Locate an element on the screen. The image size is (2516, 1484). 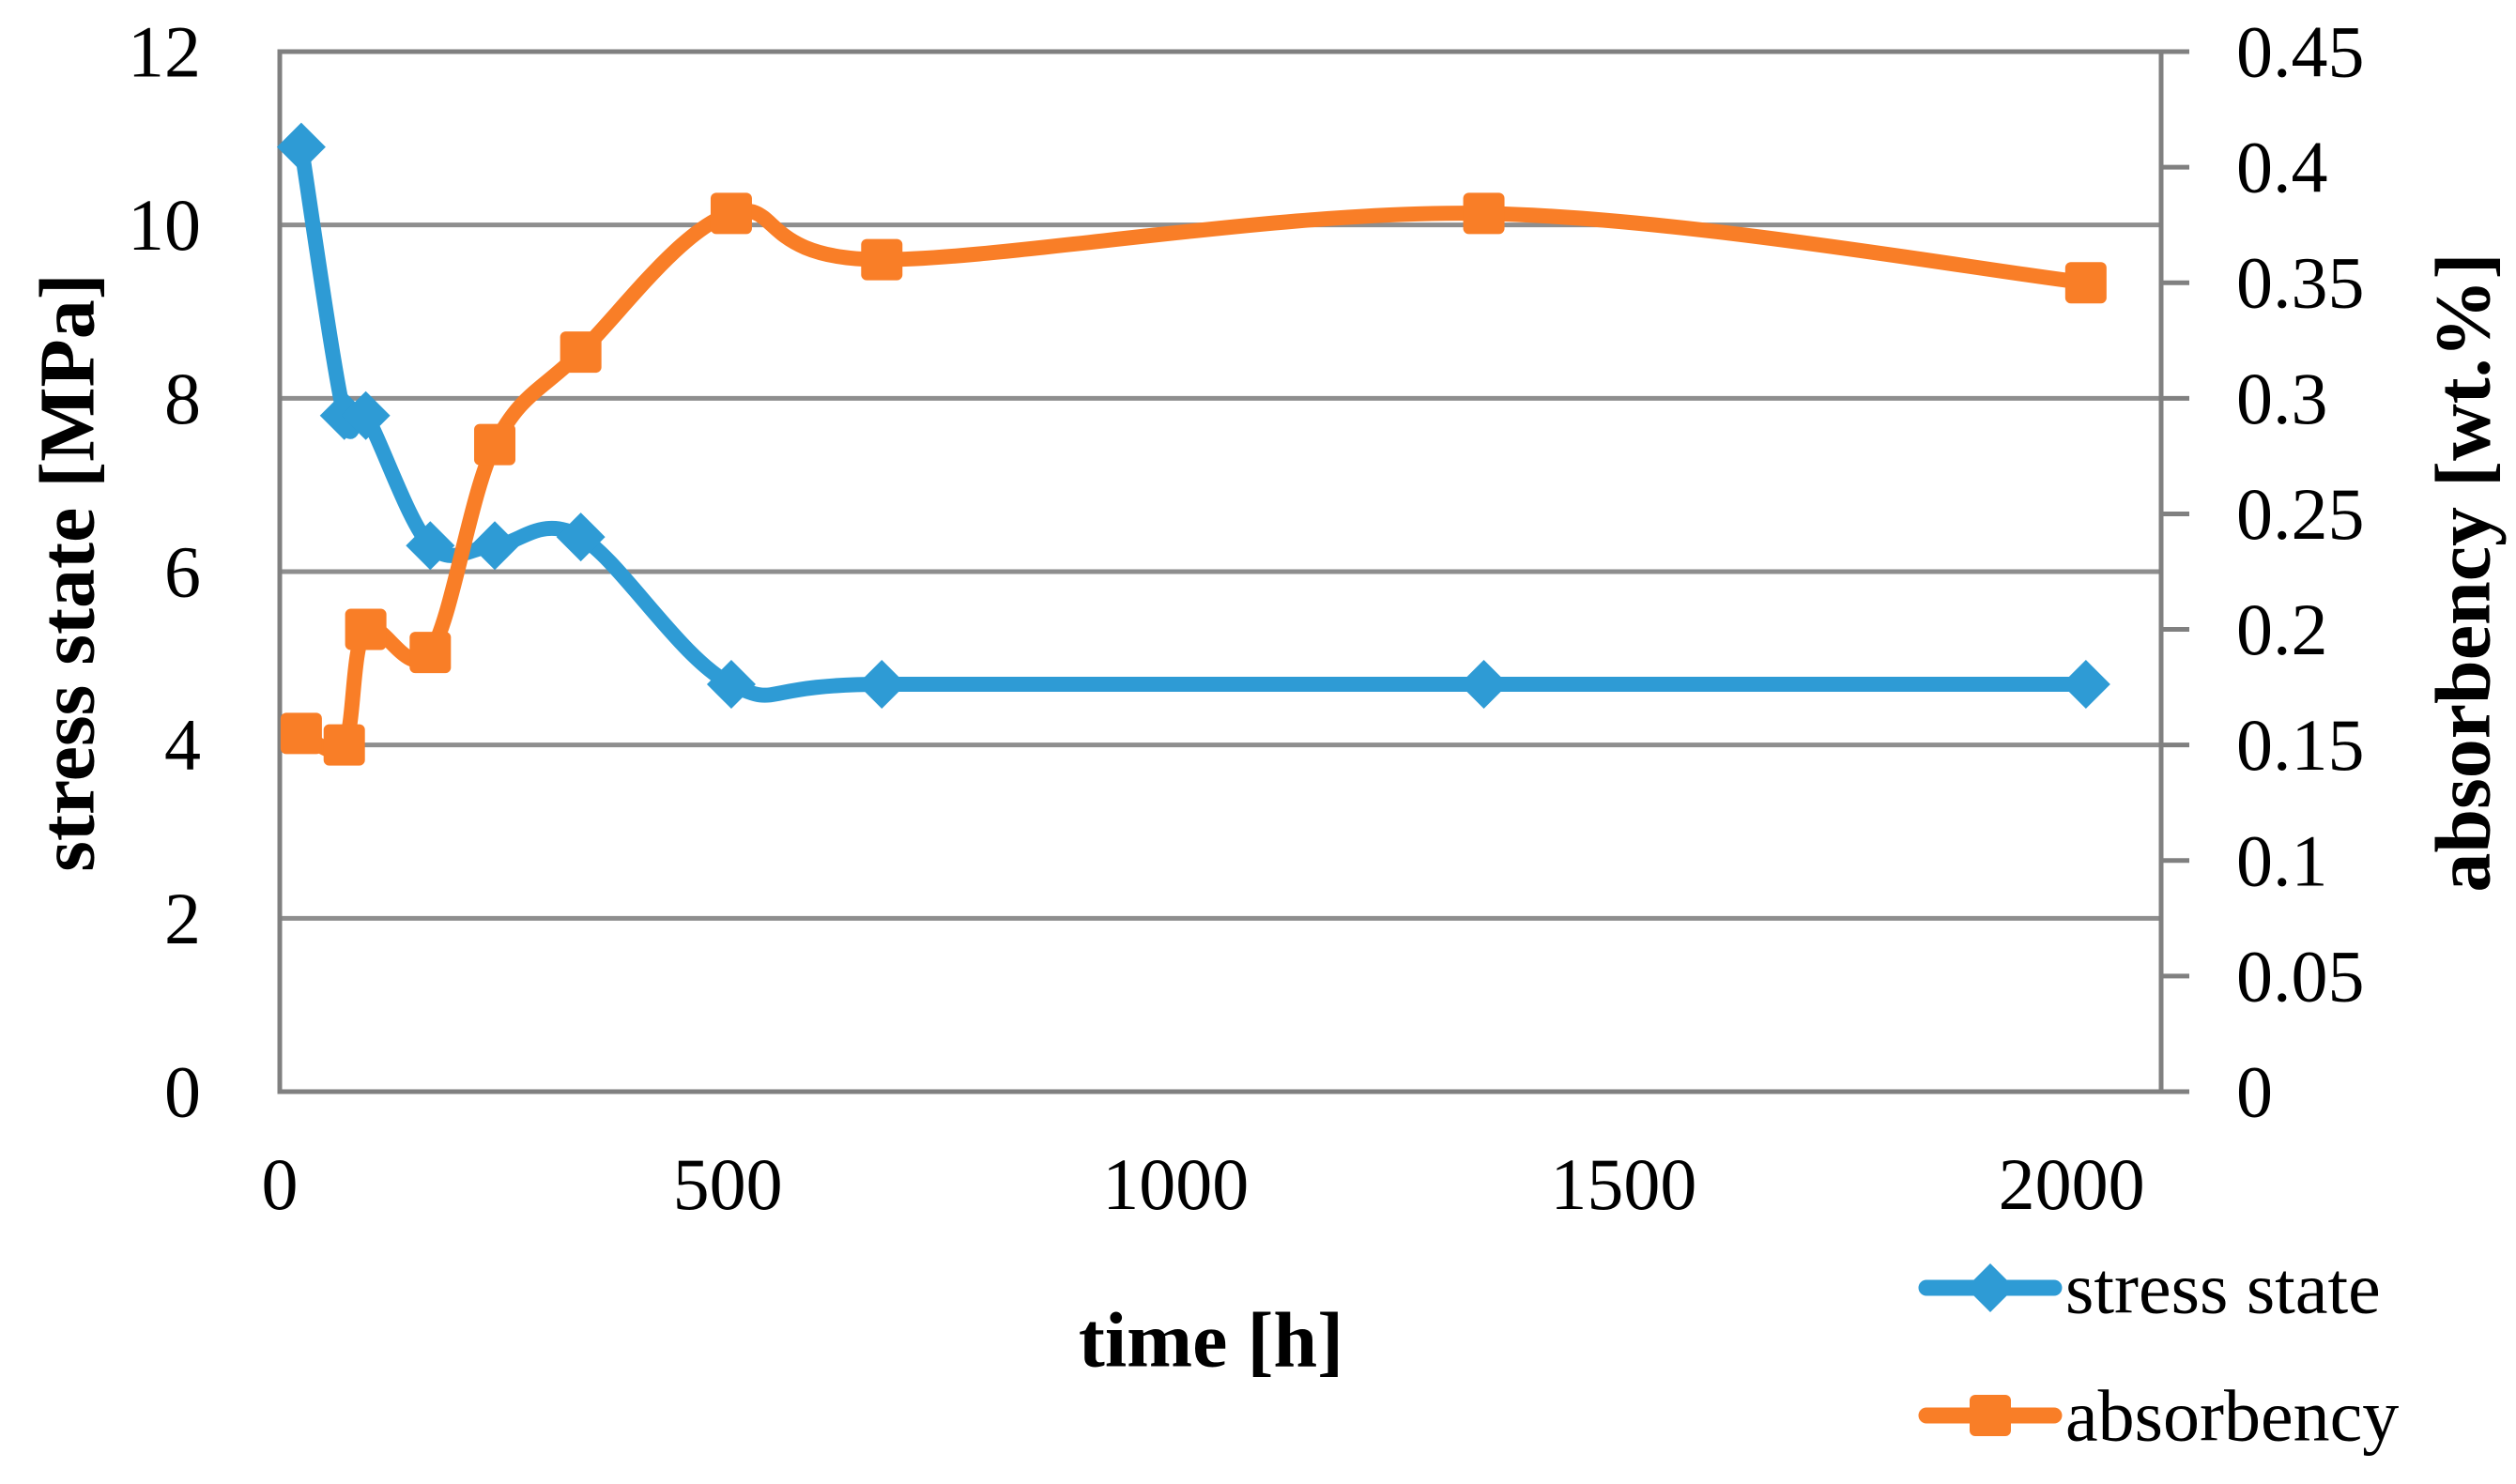
right-axis-tick-label: 0.15 is located at coordinates (2300, 745).